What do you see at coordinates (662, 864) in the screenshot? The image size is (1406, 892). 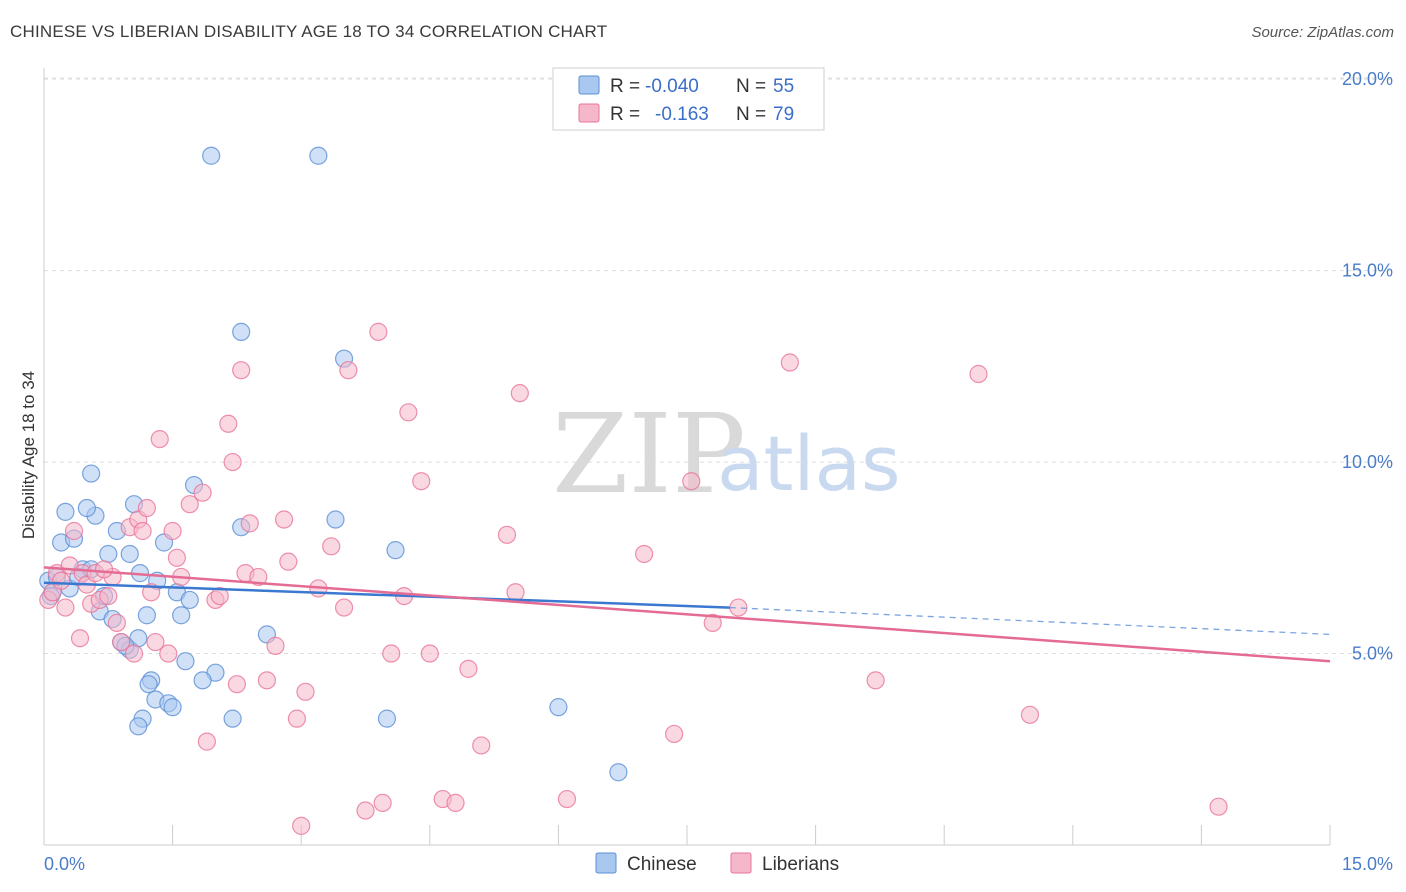 I see `legend-bottom-label-chinese: Chinese` at bounding box center [662, 864].